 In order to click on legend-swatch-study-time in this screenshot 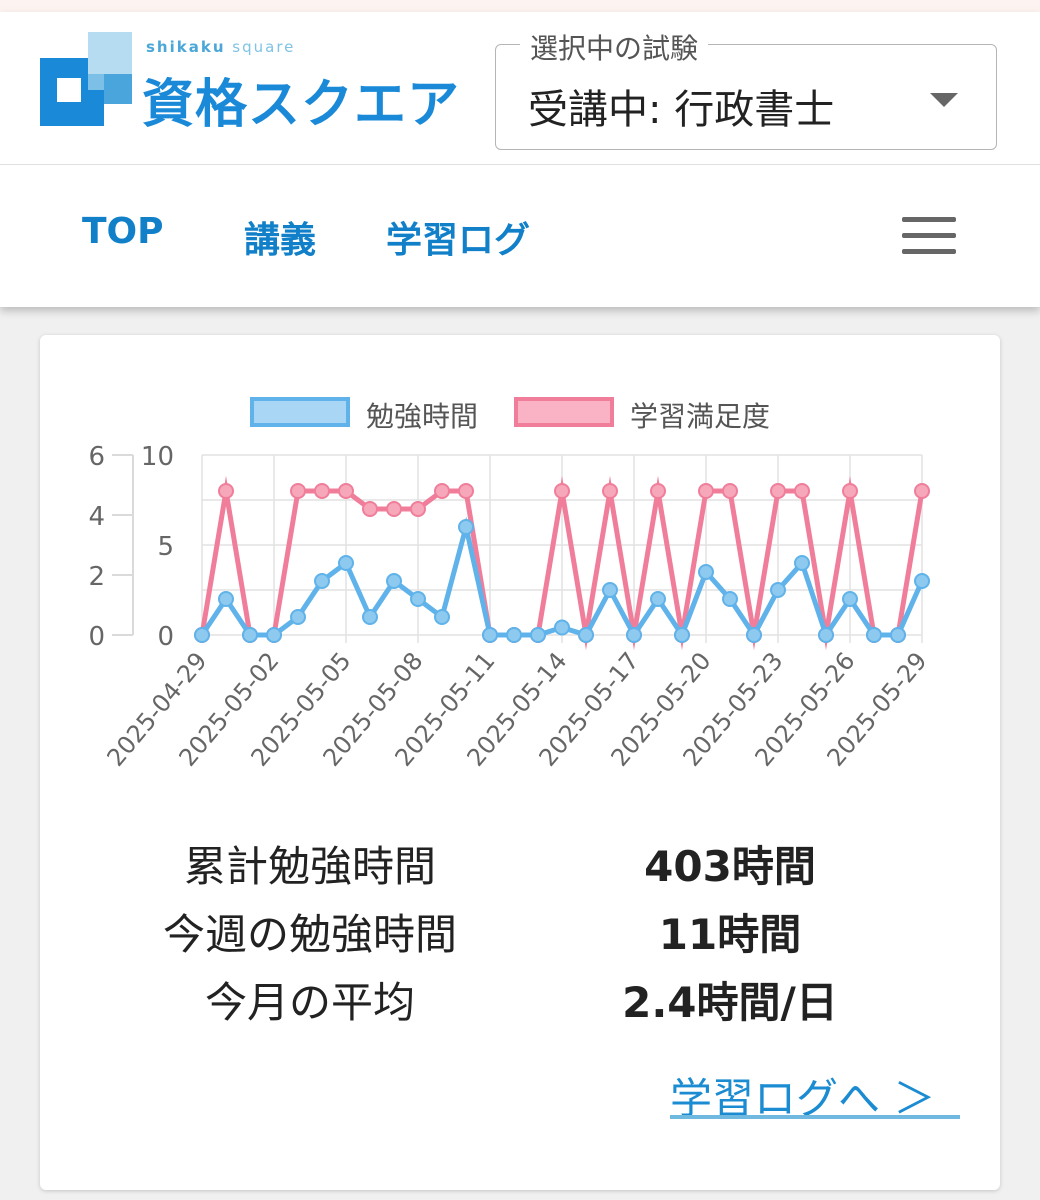, I will do `click(300, 412)`.